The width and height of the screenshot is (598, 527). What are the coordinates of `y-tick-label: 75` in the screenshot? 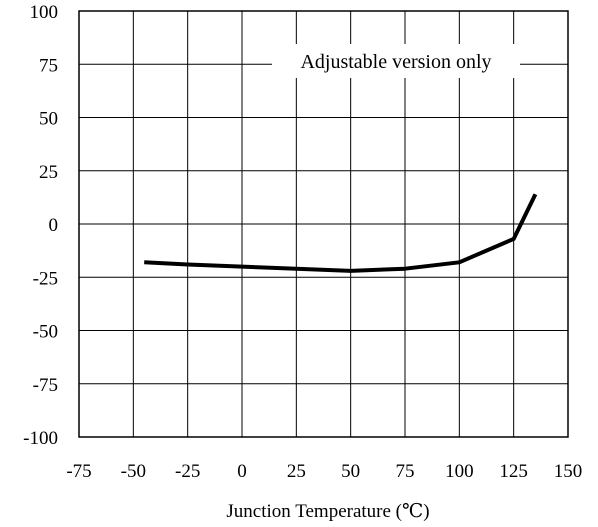 It's located at (48, 65).